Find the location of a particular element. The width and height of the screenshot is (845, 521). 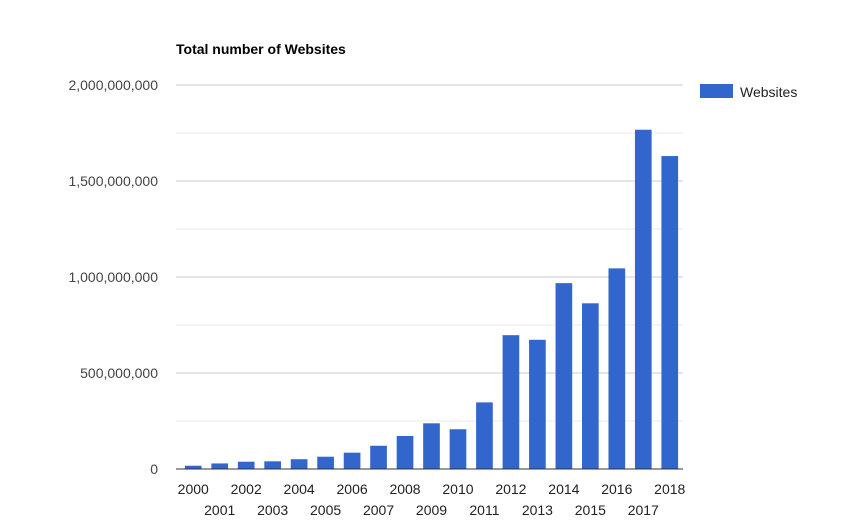

legend-label: Websites is located at coordinates (768, 92).